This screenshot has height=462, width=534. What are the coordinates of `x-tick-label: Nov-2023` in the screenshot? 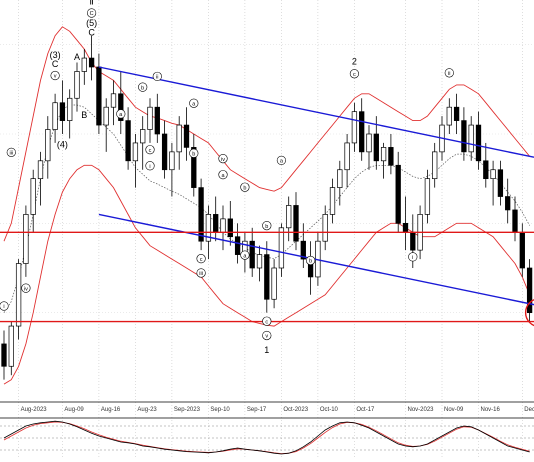 It's located at (421, 410).